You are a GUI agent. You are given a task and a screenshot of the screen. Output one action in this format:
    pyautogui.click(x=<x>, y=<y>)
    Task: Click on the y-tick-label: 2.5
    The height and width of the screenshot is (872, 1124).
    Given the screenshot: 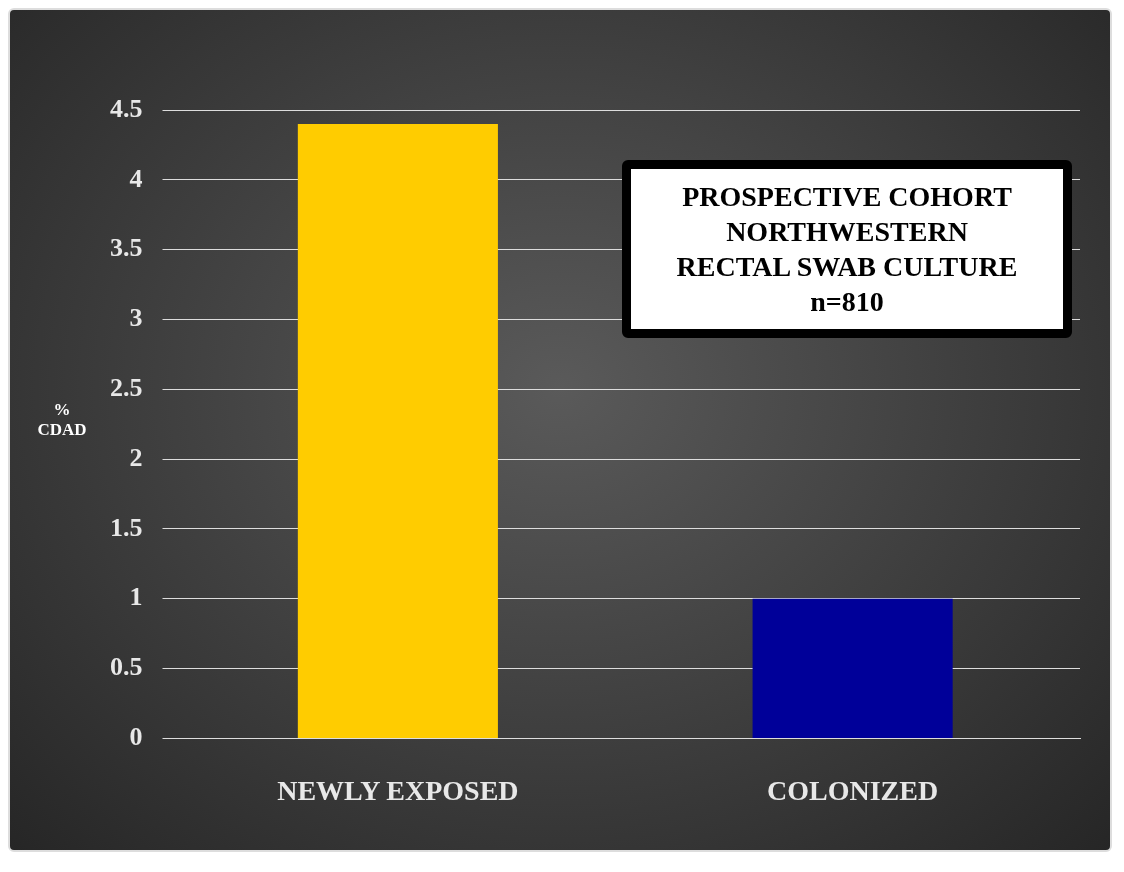 What is the action you would take?
    pyautogui.click(x=126, y=388)
    